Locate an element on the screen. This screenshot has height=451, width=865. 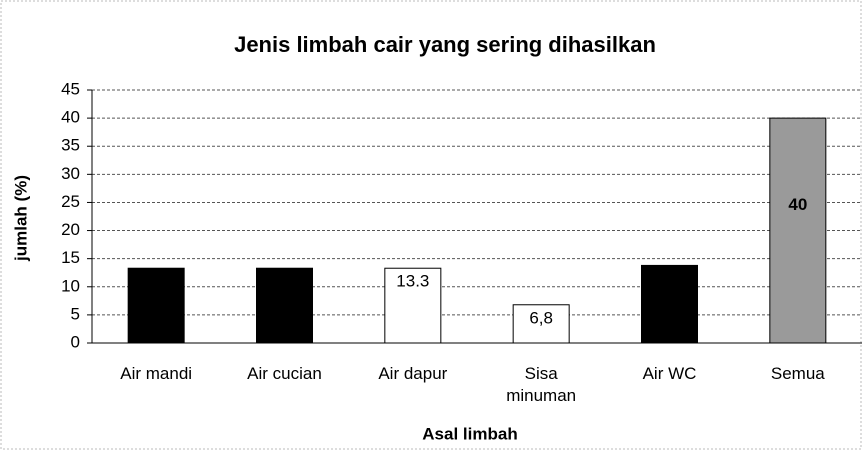
y-tick-label: 30 is located at coordinates (70, 173).